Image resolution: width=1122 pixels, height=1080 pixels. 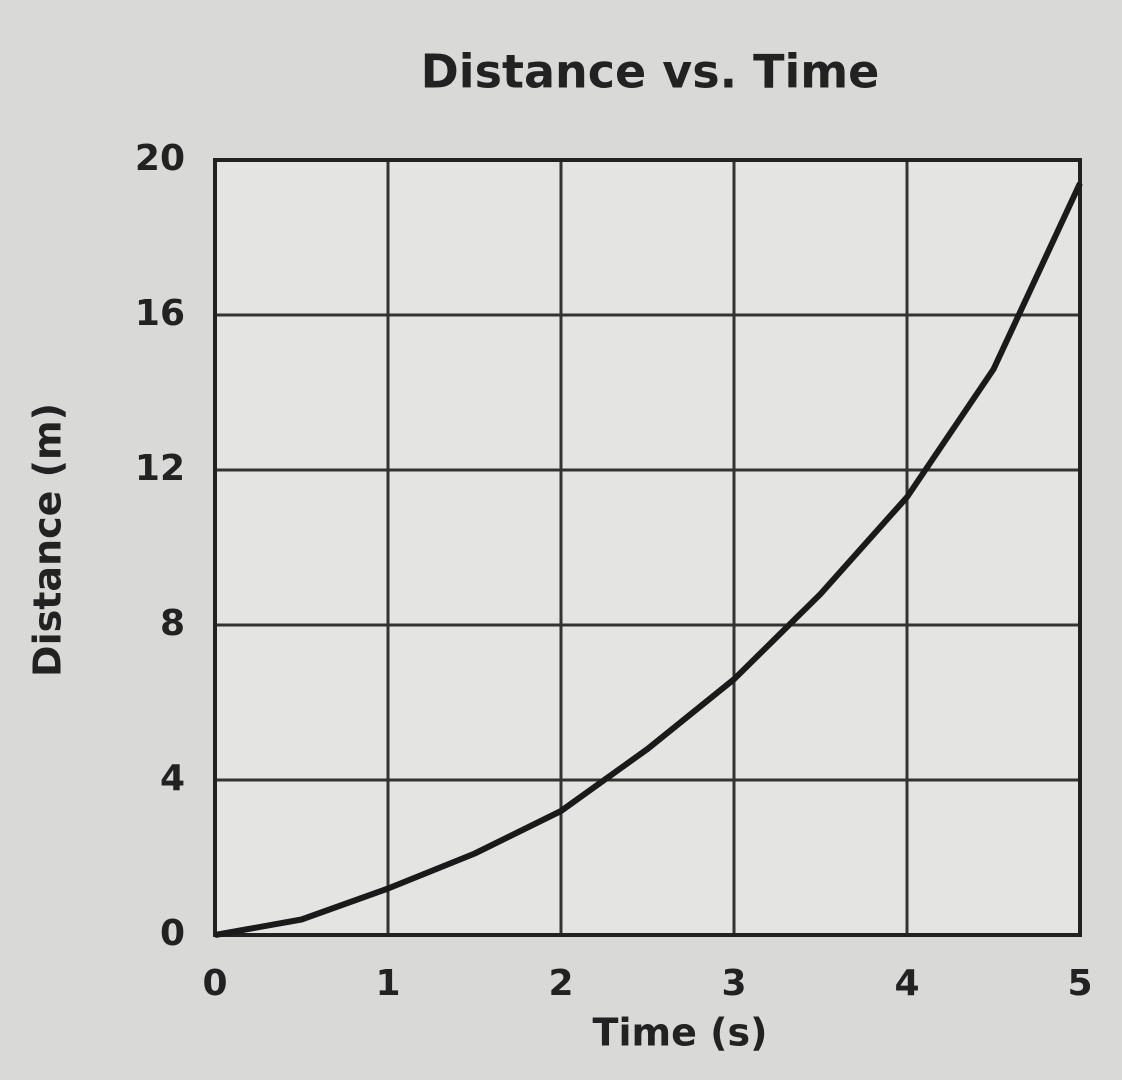 What do you see at coordinates (906, 983) in the screenshot?
I see `x-tick-label: 4` at bounding box center [906, 983].